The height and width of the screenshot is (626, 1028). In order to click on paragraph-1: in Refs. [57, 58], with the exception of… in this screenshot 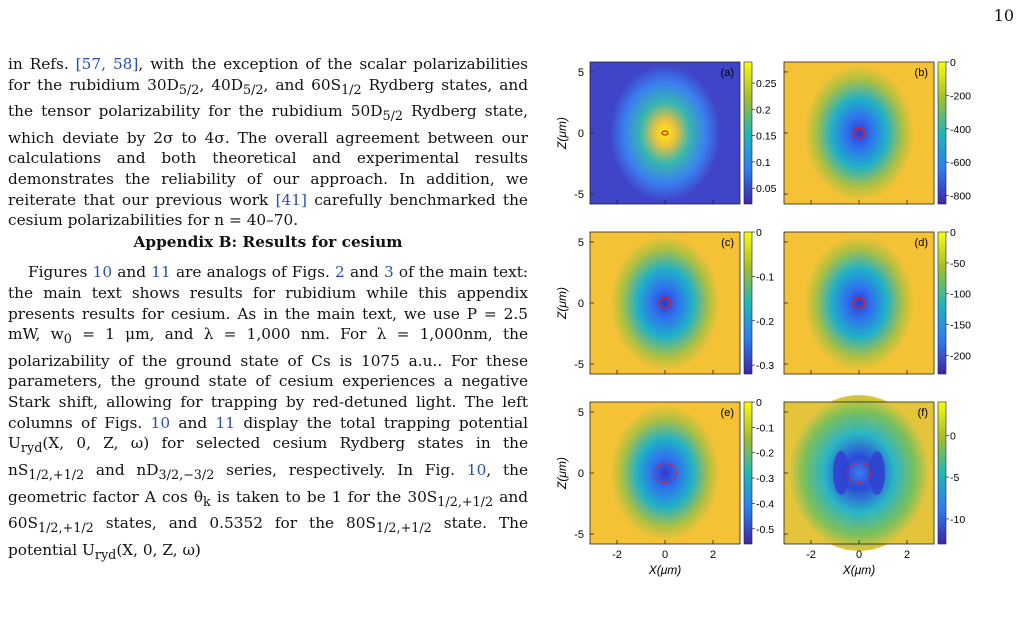, I will do `click(268, 142)`.